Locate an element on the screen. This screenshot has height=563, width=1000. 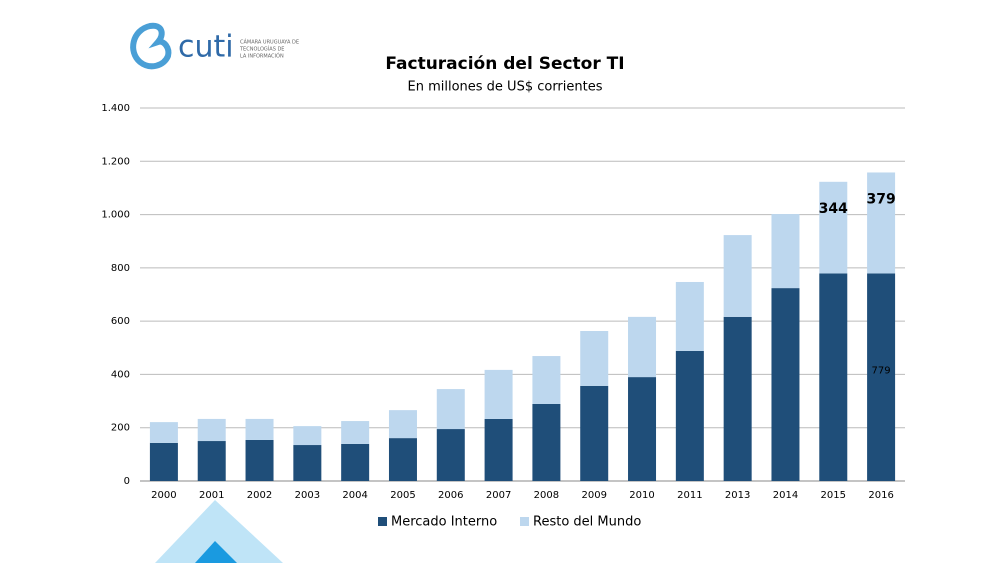
x-tick-label: 2000 is located at coordinates (163, 495).